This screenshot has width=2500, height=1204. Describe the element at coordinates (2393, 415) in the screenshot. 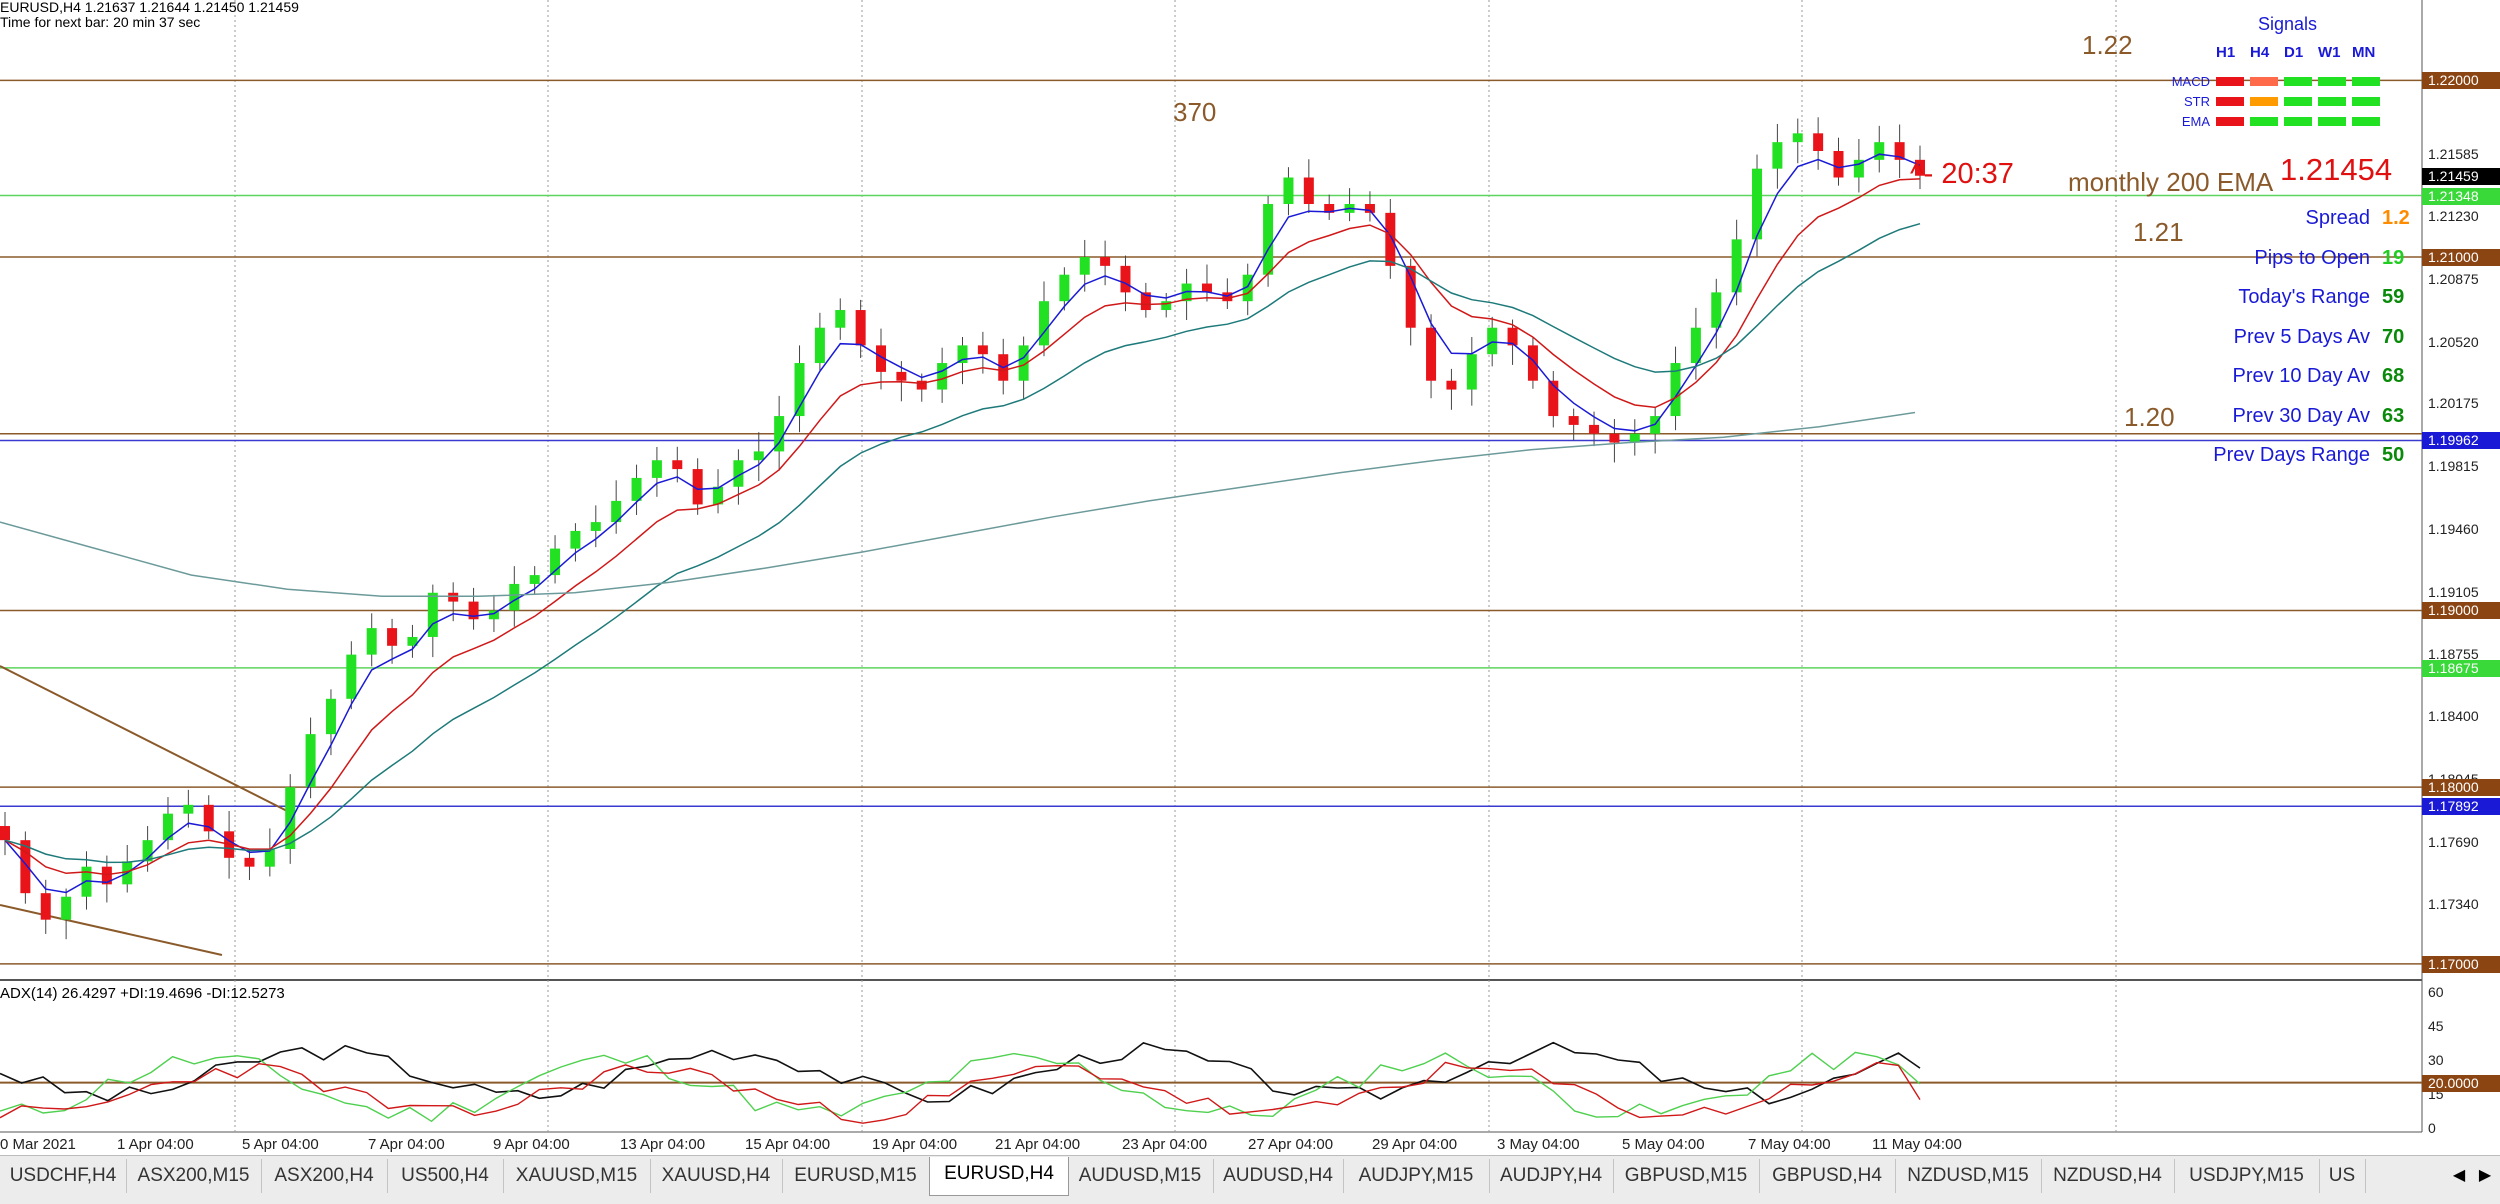

I see `stat-value: 63` at that location.